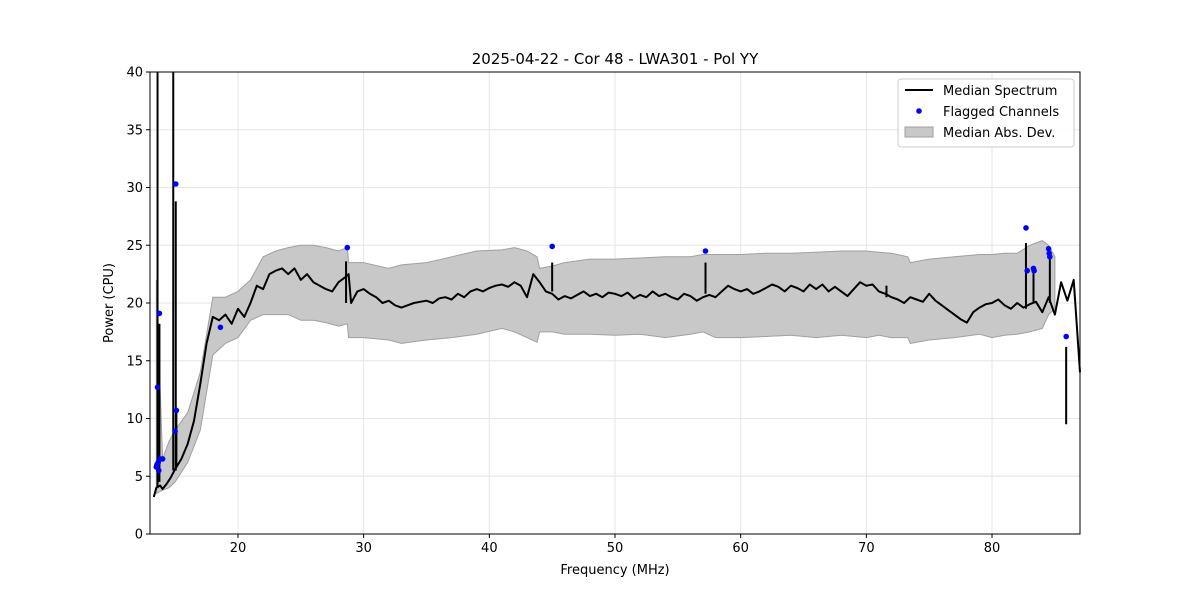 The width and height of the screenshot is (1200, 600). Describe the element at coordinates (615, 548) in the screenshot. I see `x-tick-label: 50` at that location.